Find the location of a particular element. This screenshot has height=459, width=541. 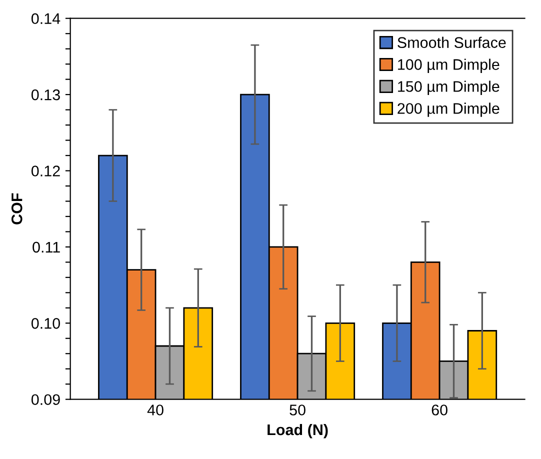

legend-label: Smooth Surface is located at coordinates (452, 42).